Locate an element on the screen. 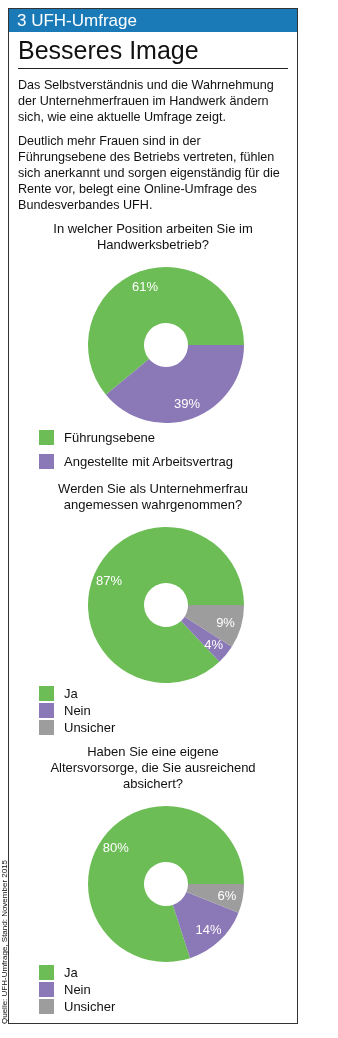  data-label: 61% is located at coordinates (145, 287).